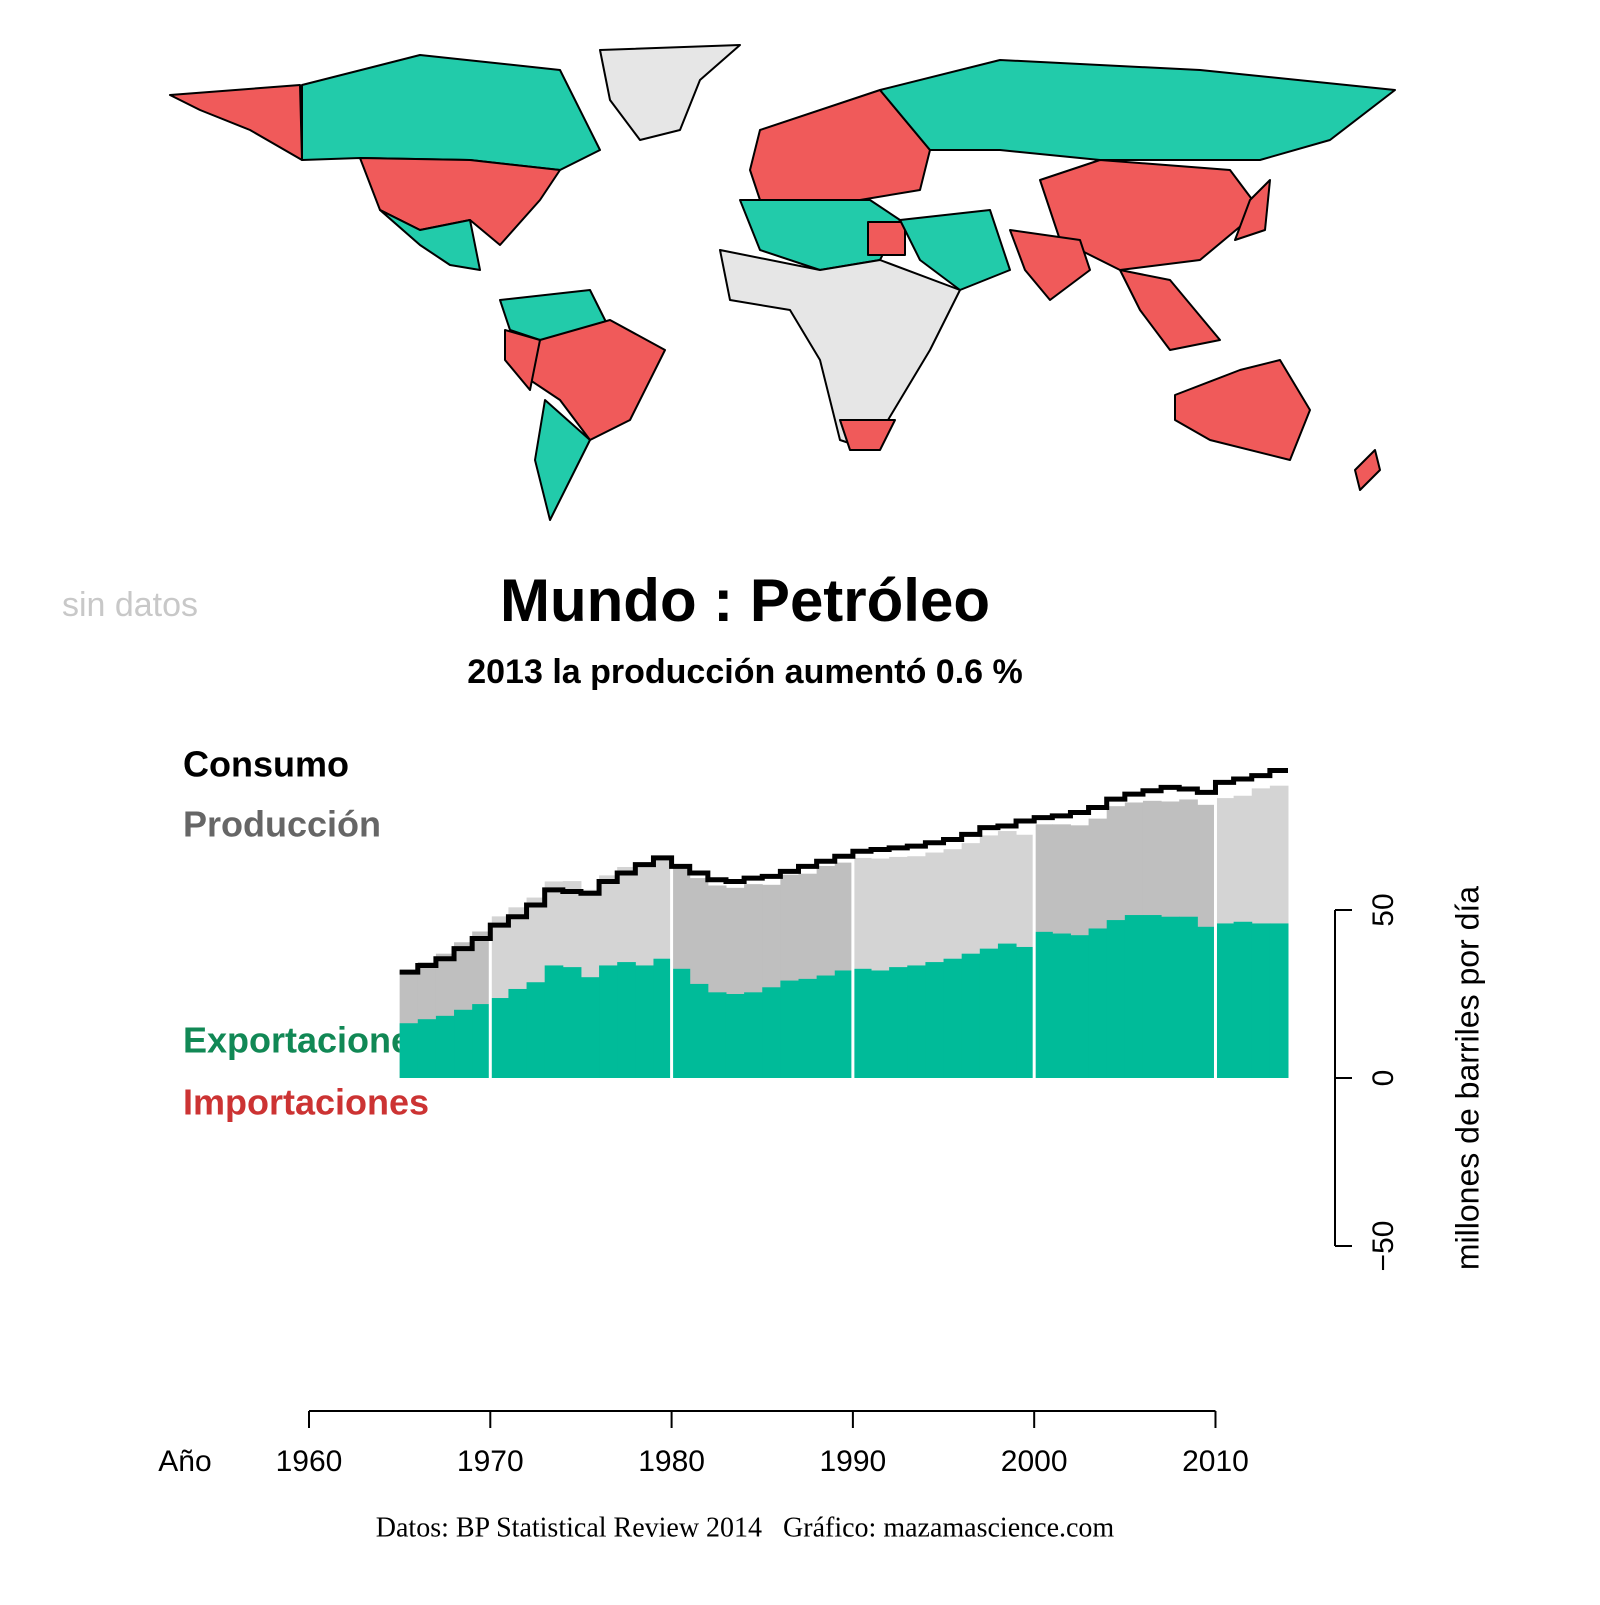 This screenshot has width=1600, height=1605. Describe the element at coordinates (955, 250) in the screenshot. I see `middle-east` at that location.